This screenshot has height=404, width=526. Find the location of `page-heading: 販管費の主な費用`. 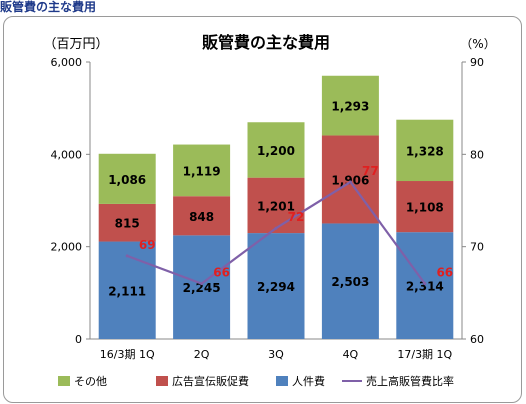

page-heading: 販管費の主な費用 is located at coordinates (48, 7).